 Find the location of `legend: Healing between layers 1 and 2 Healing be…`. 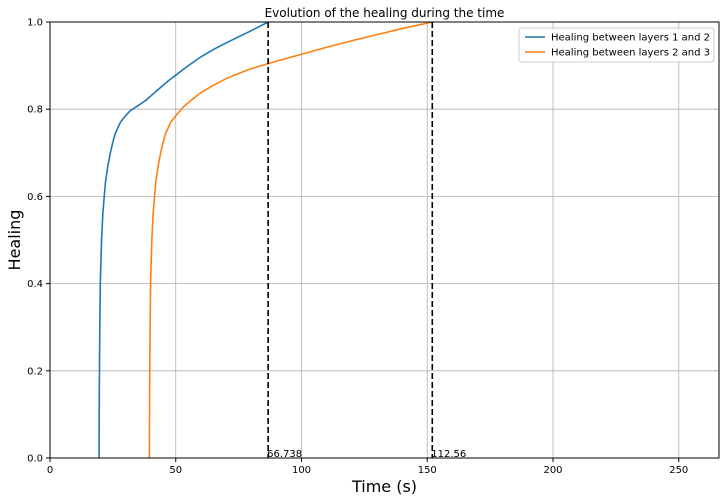

legend: Healing between layers 1 and 2 Healing be… is located at coordinates (616, 45).